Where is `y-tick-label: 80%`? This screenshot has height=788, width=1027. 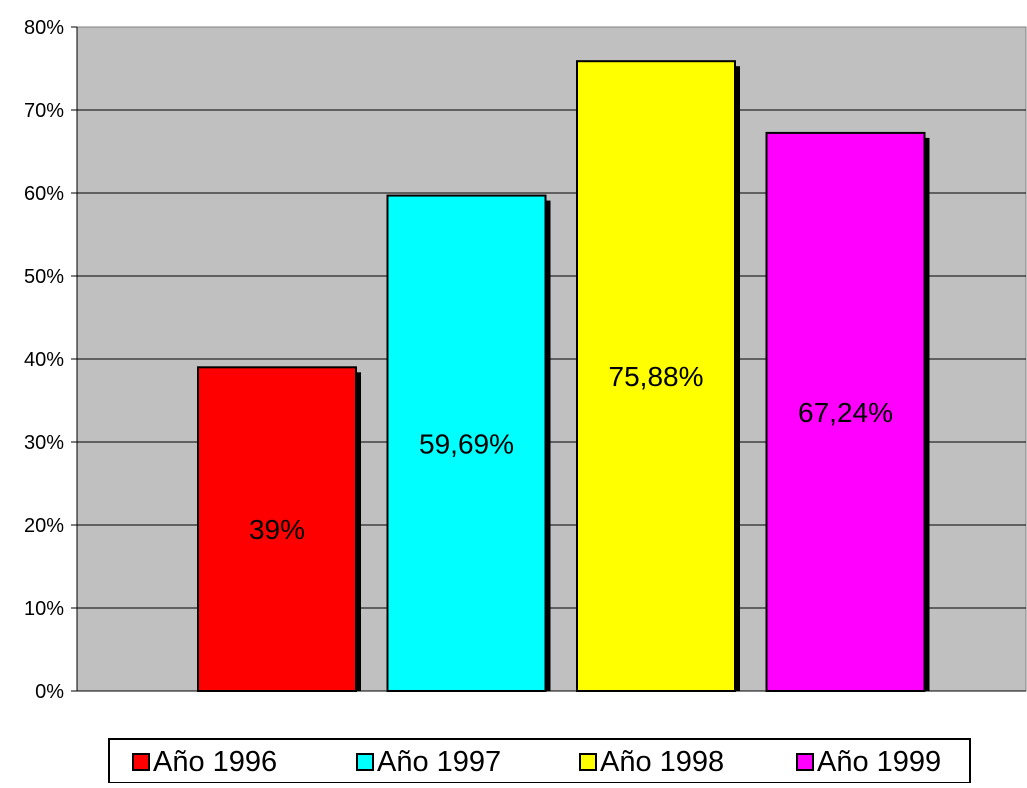
y-tick-label: 80% is located at coordinates (44, 28).